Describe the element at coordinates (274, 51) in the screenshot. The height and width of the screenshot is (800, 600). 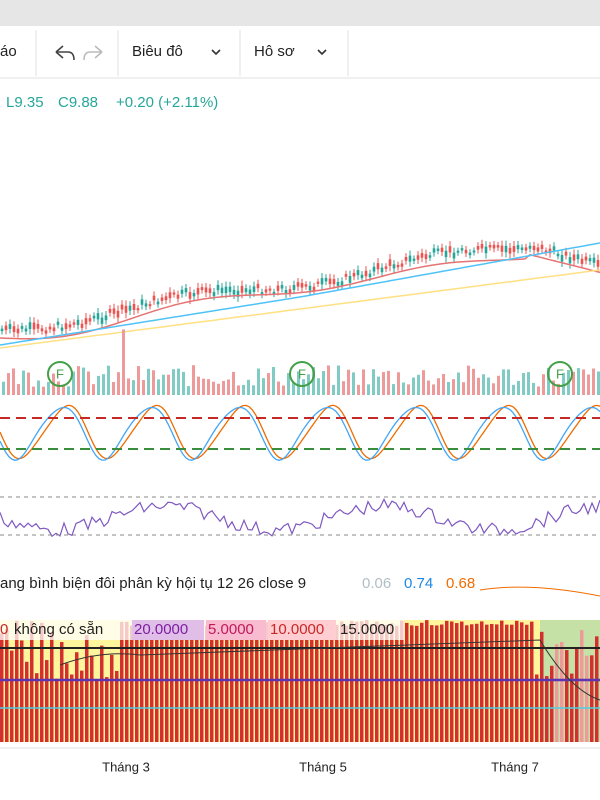
I see `profile-menu: Hô sơ` at that location.